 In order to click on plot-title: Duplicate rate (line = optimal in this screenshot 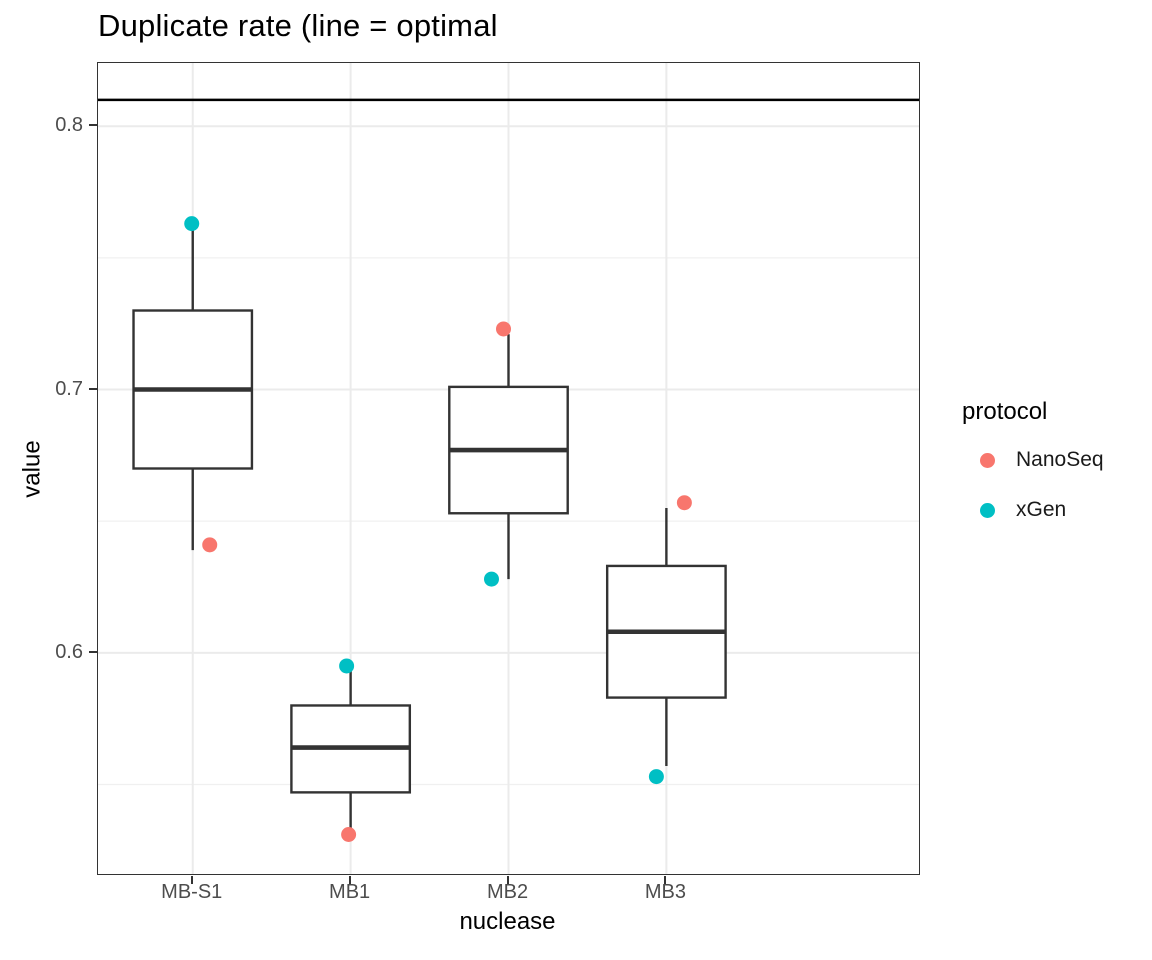, I will do `click(298, 25)`.